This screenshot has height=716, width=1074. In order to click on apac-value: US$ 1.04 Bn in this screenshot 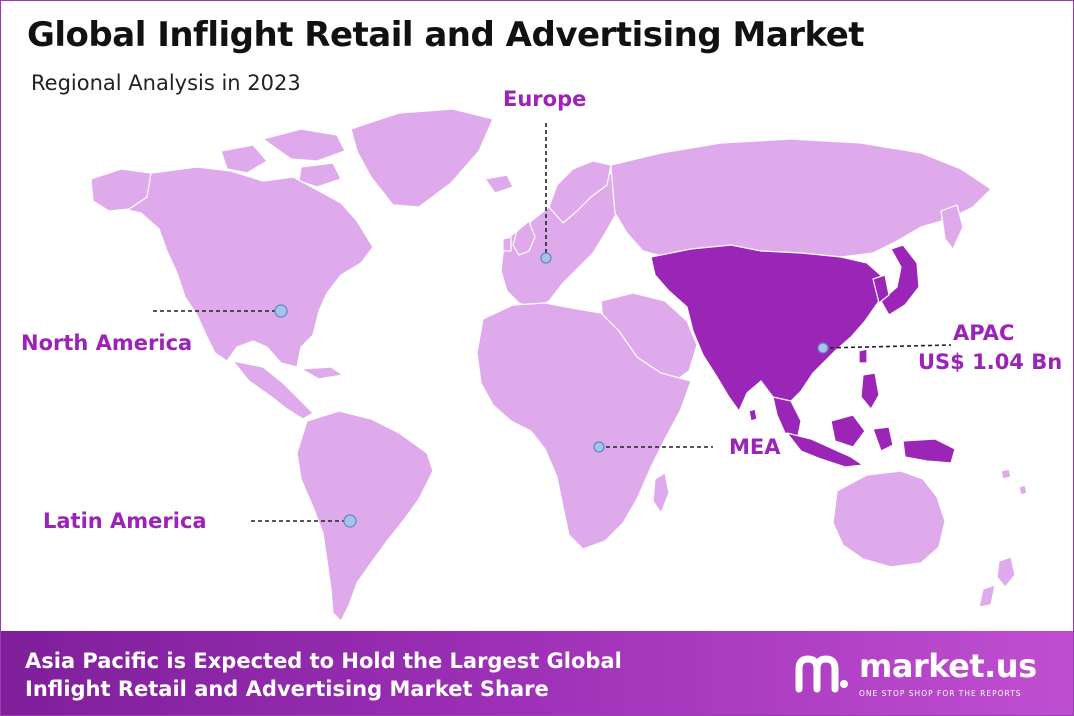, I will do `click(990, 362)`.